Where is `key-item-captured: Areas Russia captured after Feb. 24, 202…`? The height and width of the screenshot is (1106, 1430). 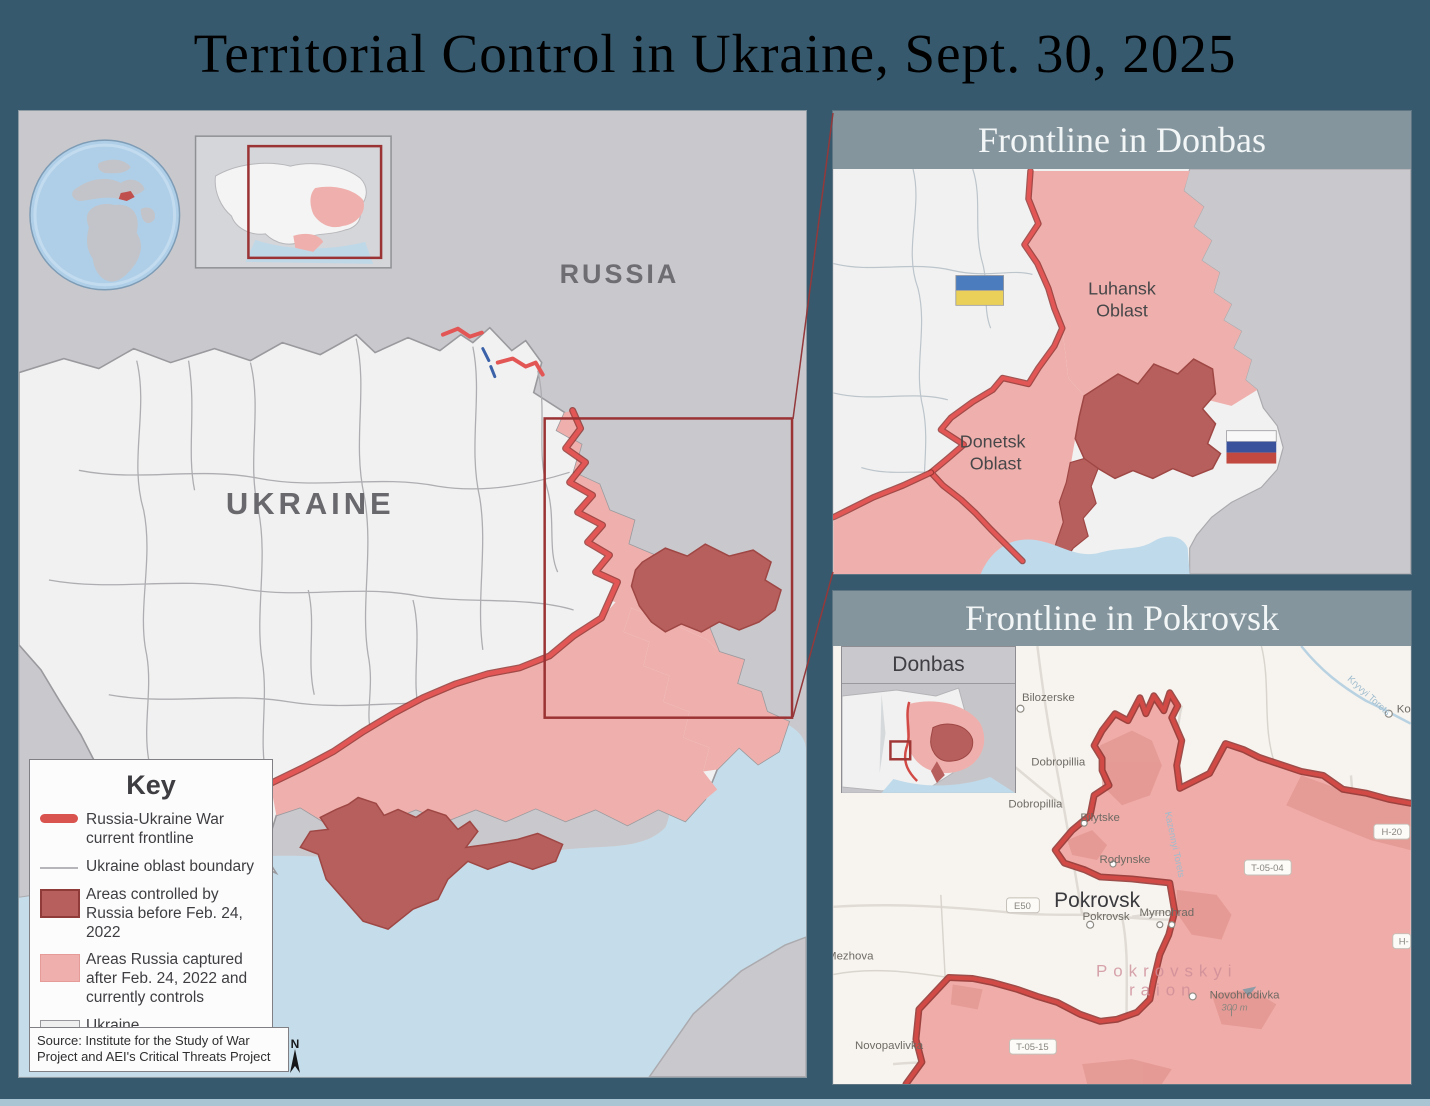
key-item-captured: Areas Russia captured after Feb. 24, 202… is located at coordinates (151, 979).